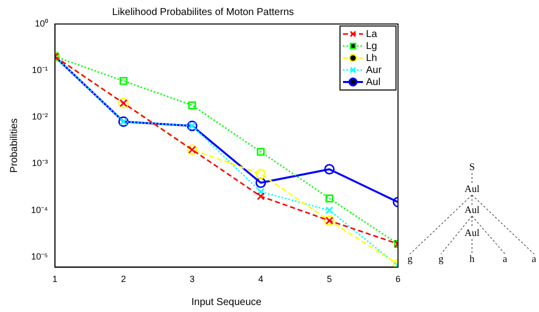 The height and width of the screenshot is (312, 539). Describe the element at coordinates (372, 34) in the screenshot. I see `legend-label: La` at that location.